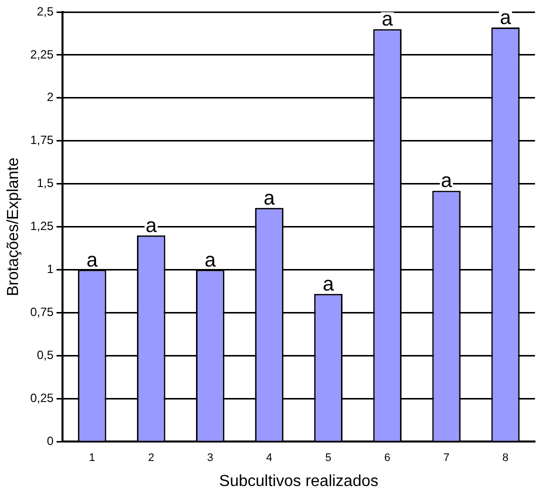 Image resolution: width=547 pixels, height=495 pixels. I want to click on y-tick-label: 0,25, so click(42, 397).